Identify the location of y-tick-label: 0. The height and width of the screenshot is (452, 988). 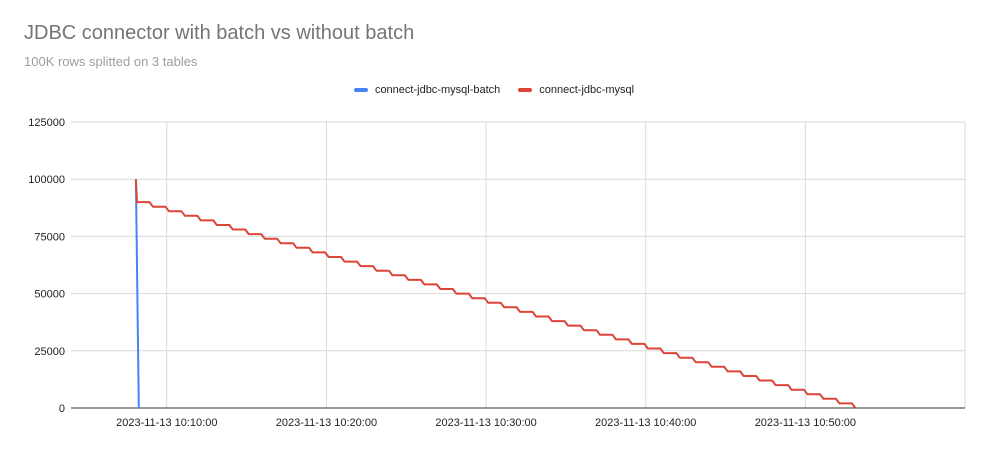
(62, 409).